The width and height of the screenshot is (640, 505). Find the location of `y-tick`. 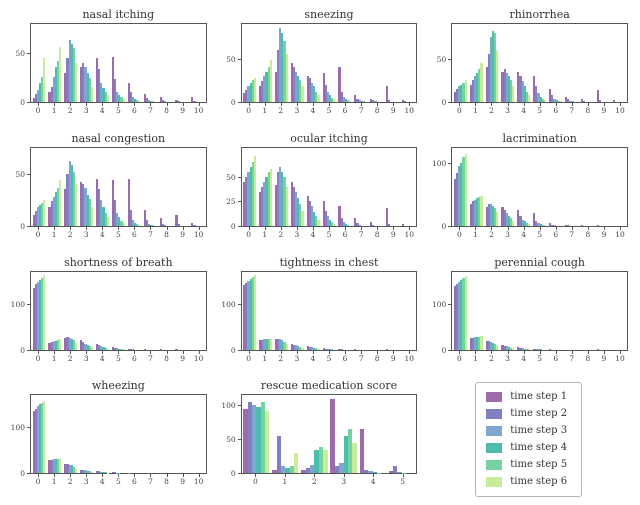

y-tick is located at coordinates (450, 164).